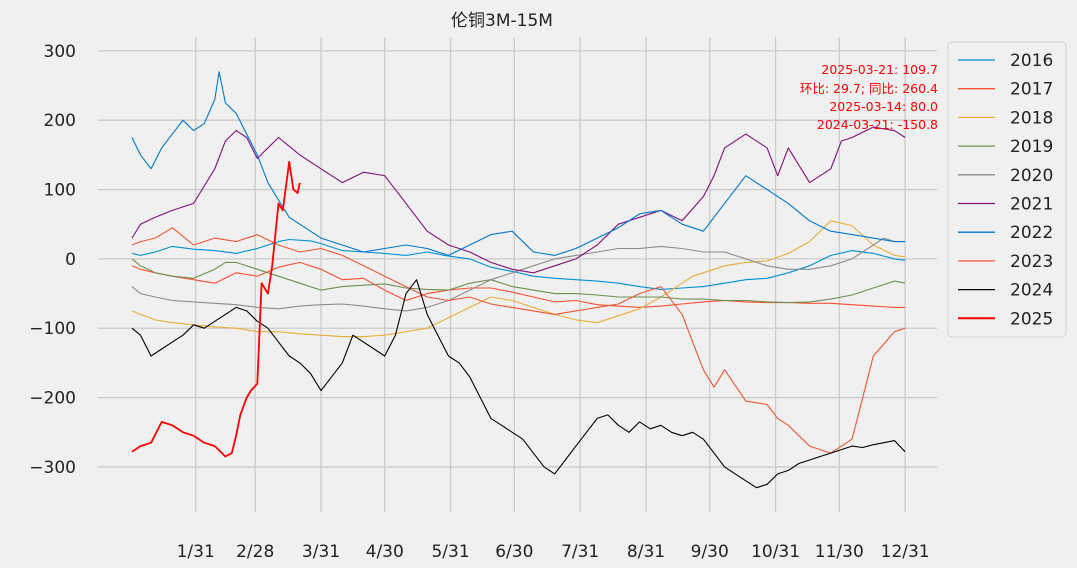  Describe the element at coordinates (580, 552) in the screenshot. I see `x-tick-label: 7/31` at that location.